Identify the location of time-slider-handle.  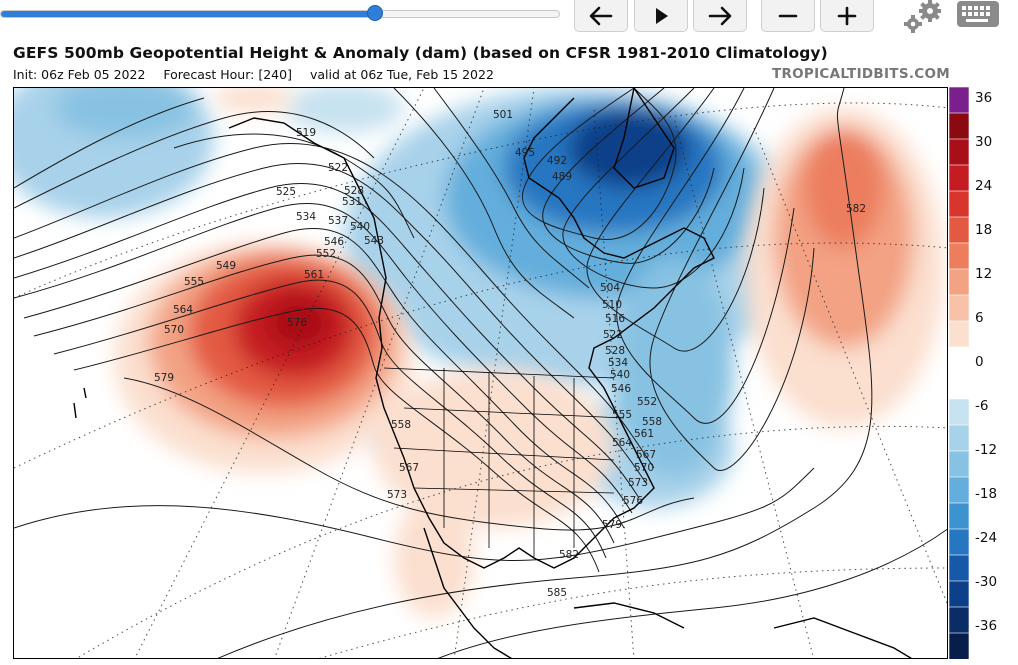
(375, 13).